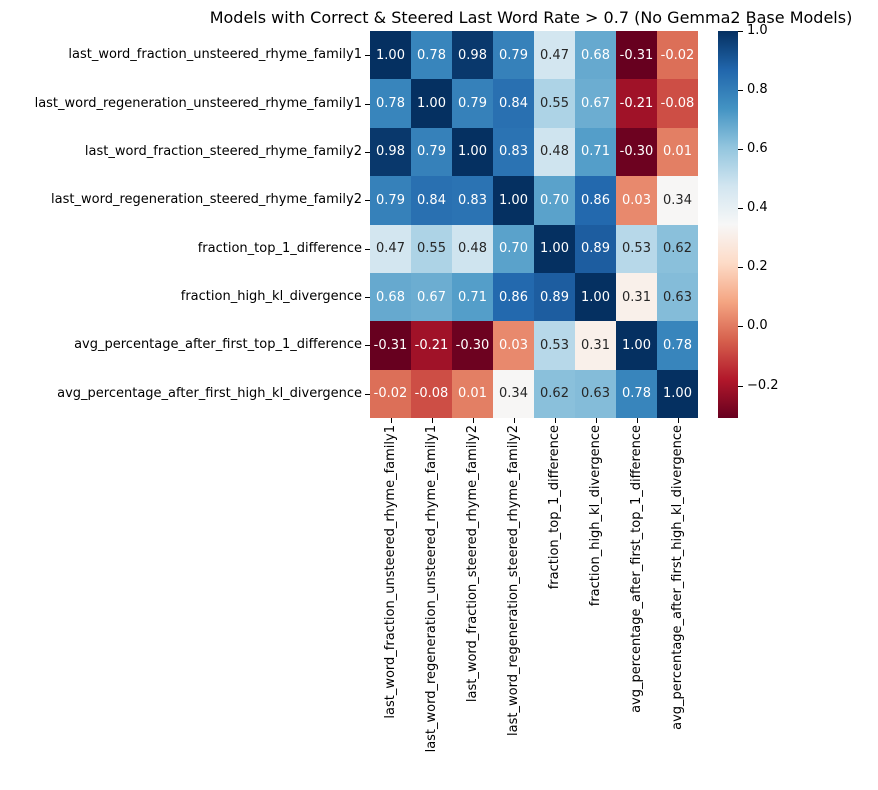  I want to click on x-tick-label: fraction_high_kl_divergence, so click(595, 516).